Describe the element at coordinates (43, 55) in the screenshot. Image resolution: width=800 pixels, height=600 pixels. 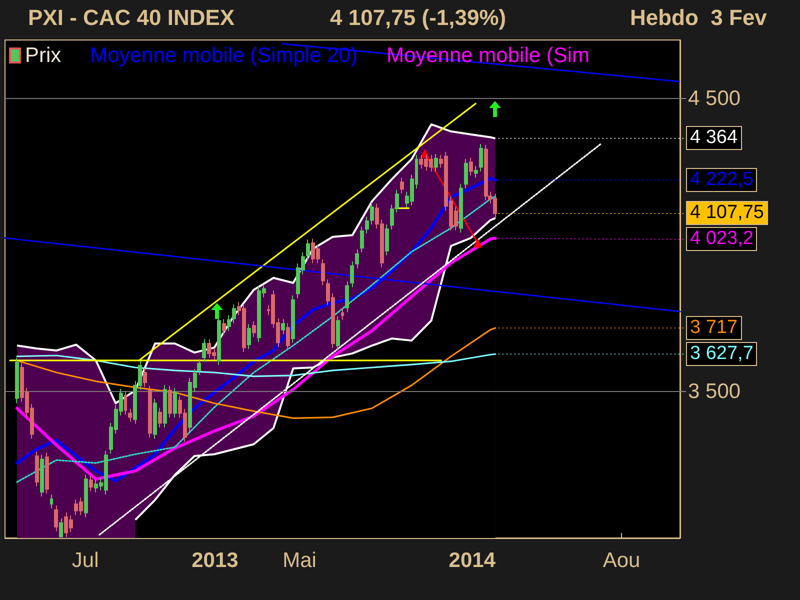
I see `legend-label: Prix` at that location.